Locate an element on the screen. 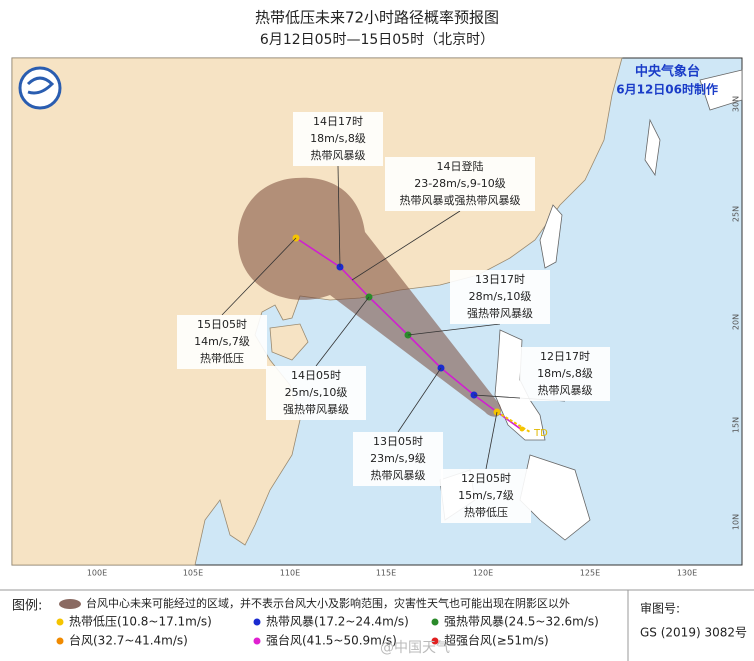 The width and height of the screenshot is (754, 661). legend-item: 强台风(41.5~50.9m/s) is located at coordinates (331, 640).